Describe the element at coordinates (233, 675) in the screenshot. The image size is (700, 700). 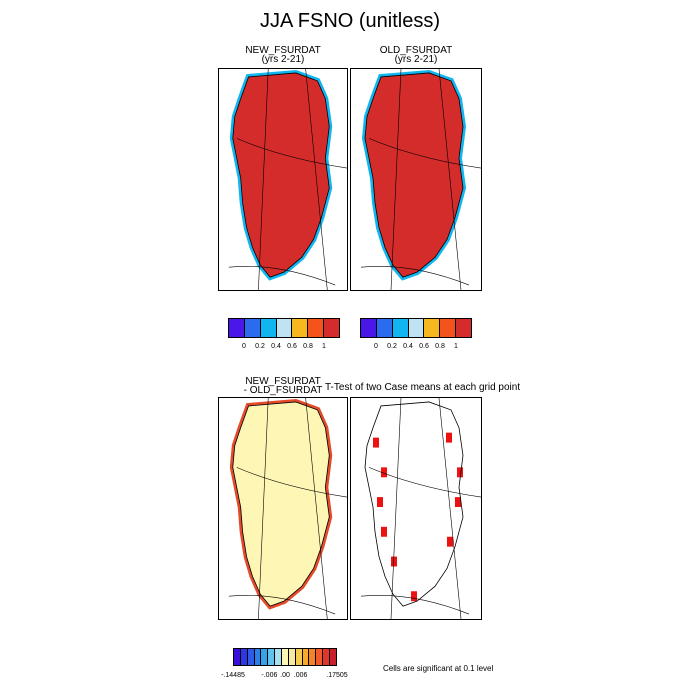
I see `colorbar-tick-label: -.14485` at that location.